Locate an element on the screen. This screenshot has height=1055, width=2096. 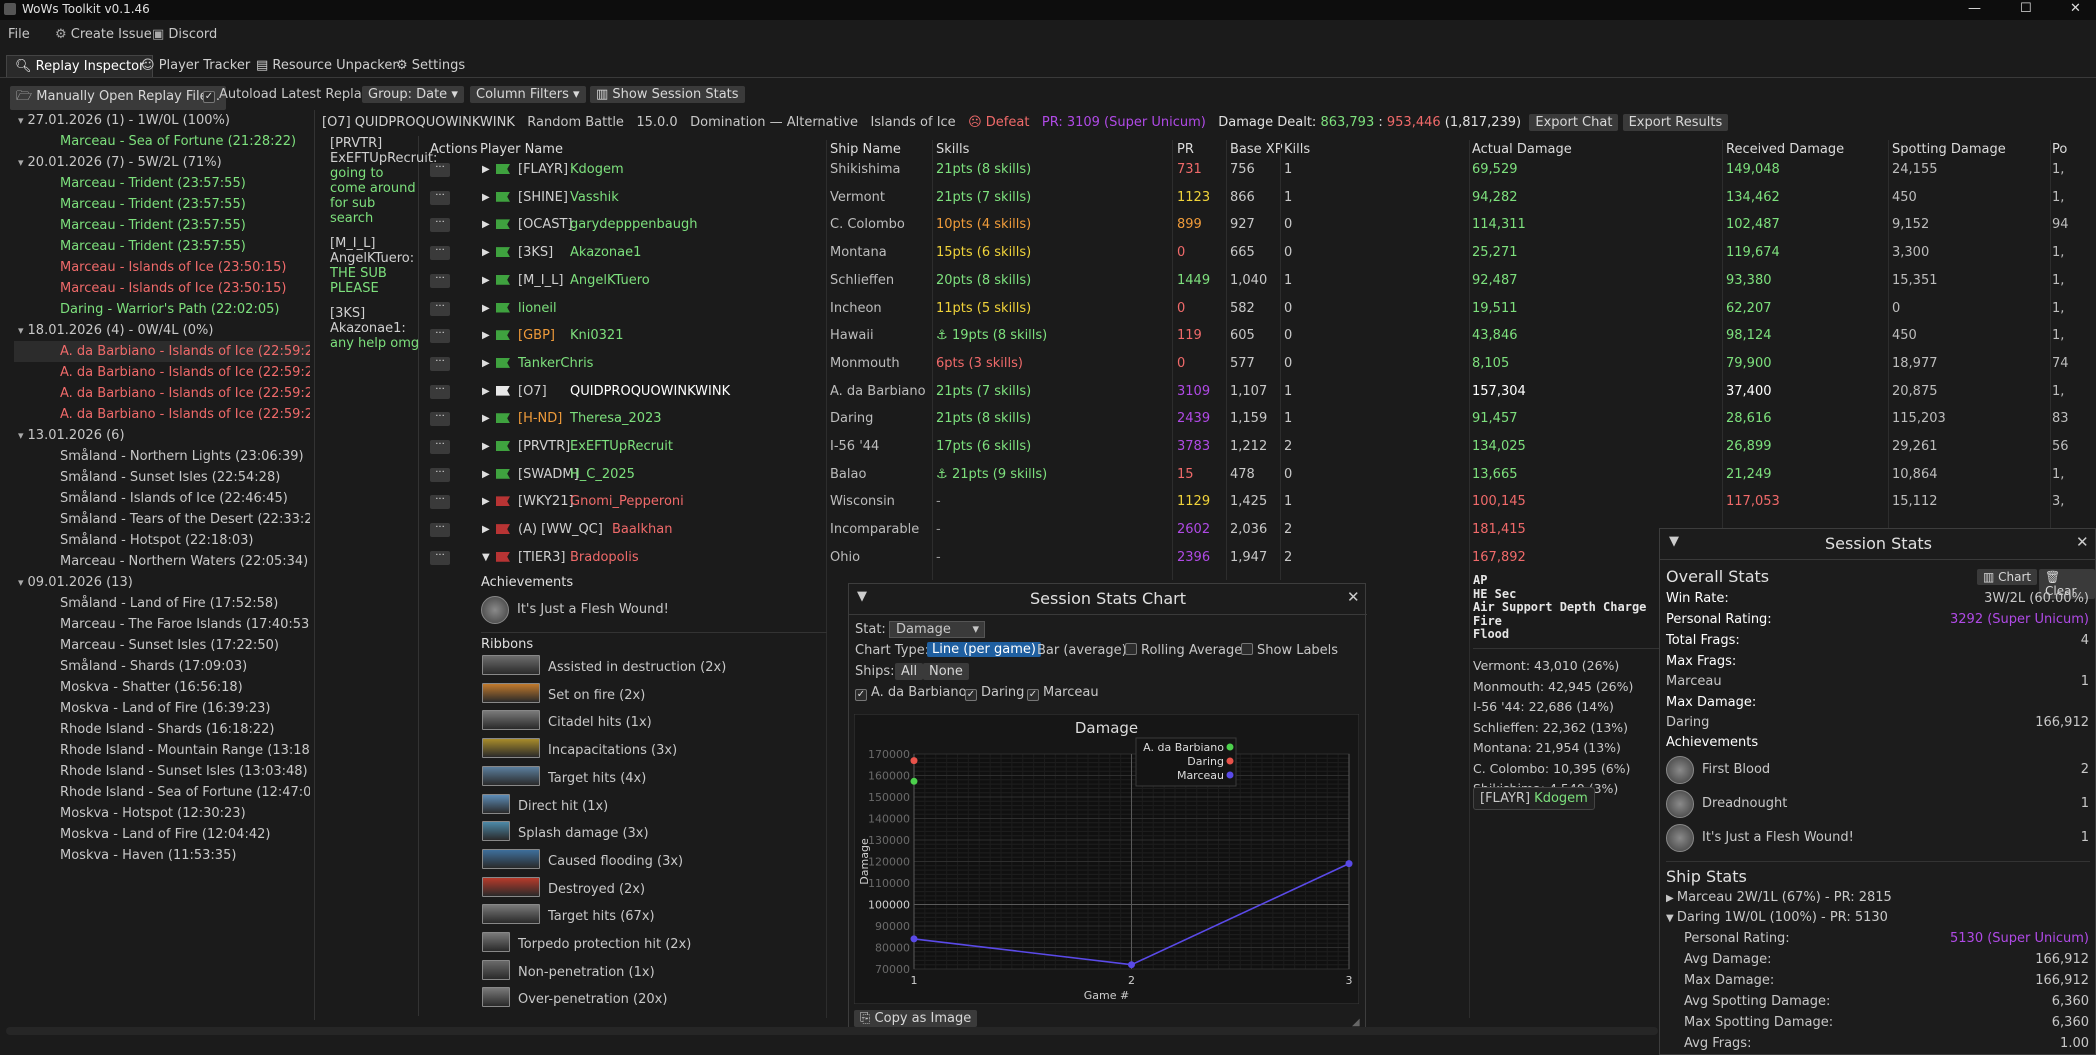
collapse-icon: ▼ is located at coordinates (862, 596).